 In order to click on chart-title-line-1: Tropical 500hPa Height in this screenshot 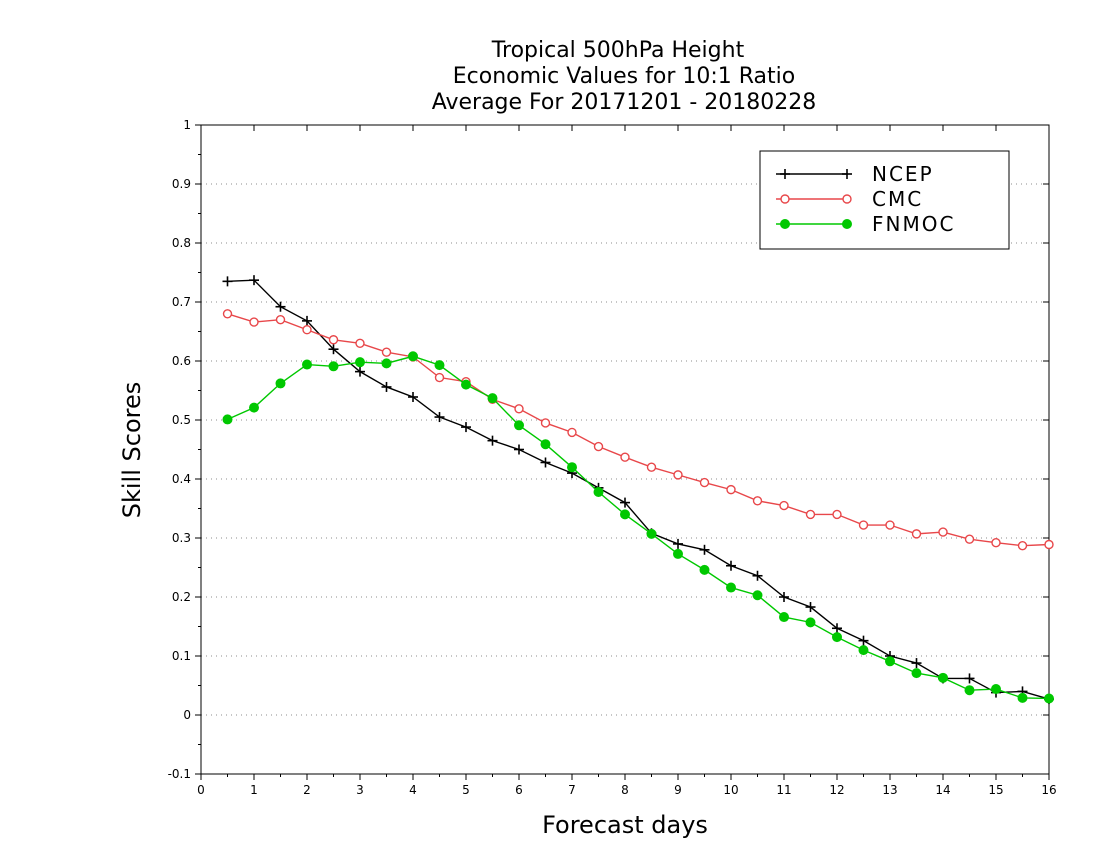, I will do `click(618, 50)`.